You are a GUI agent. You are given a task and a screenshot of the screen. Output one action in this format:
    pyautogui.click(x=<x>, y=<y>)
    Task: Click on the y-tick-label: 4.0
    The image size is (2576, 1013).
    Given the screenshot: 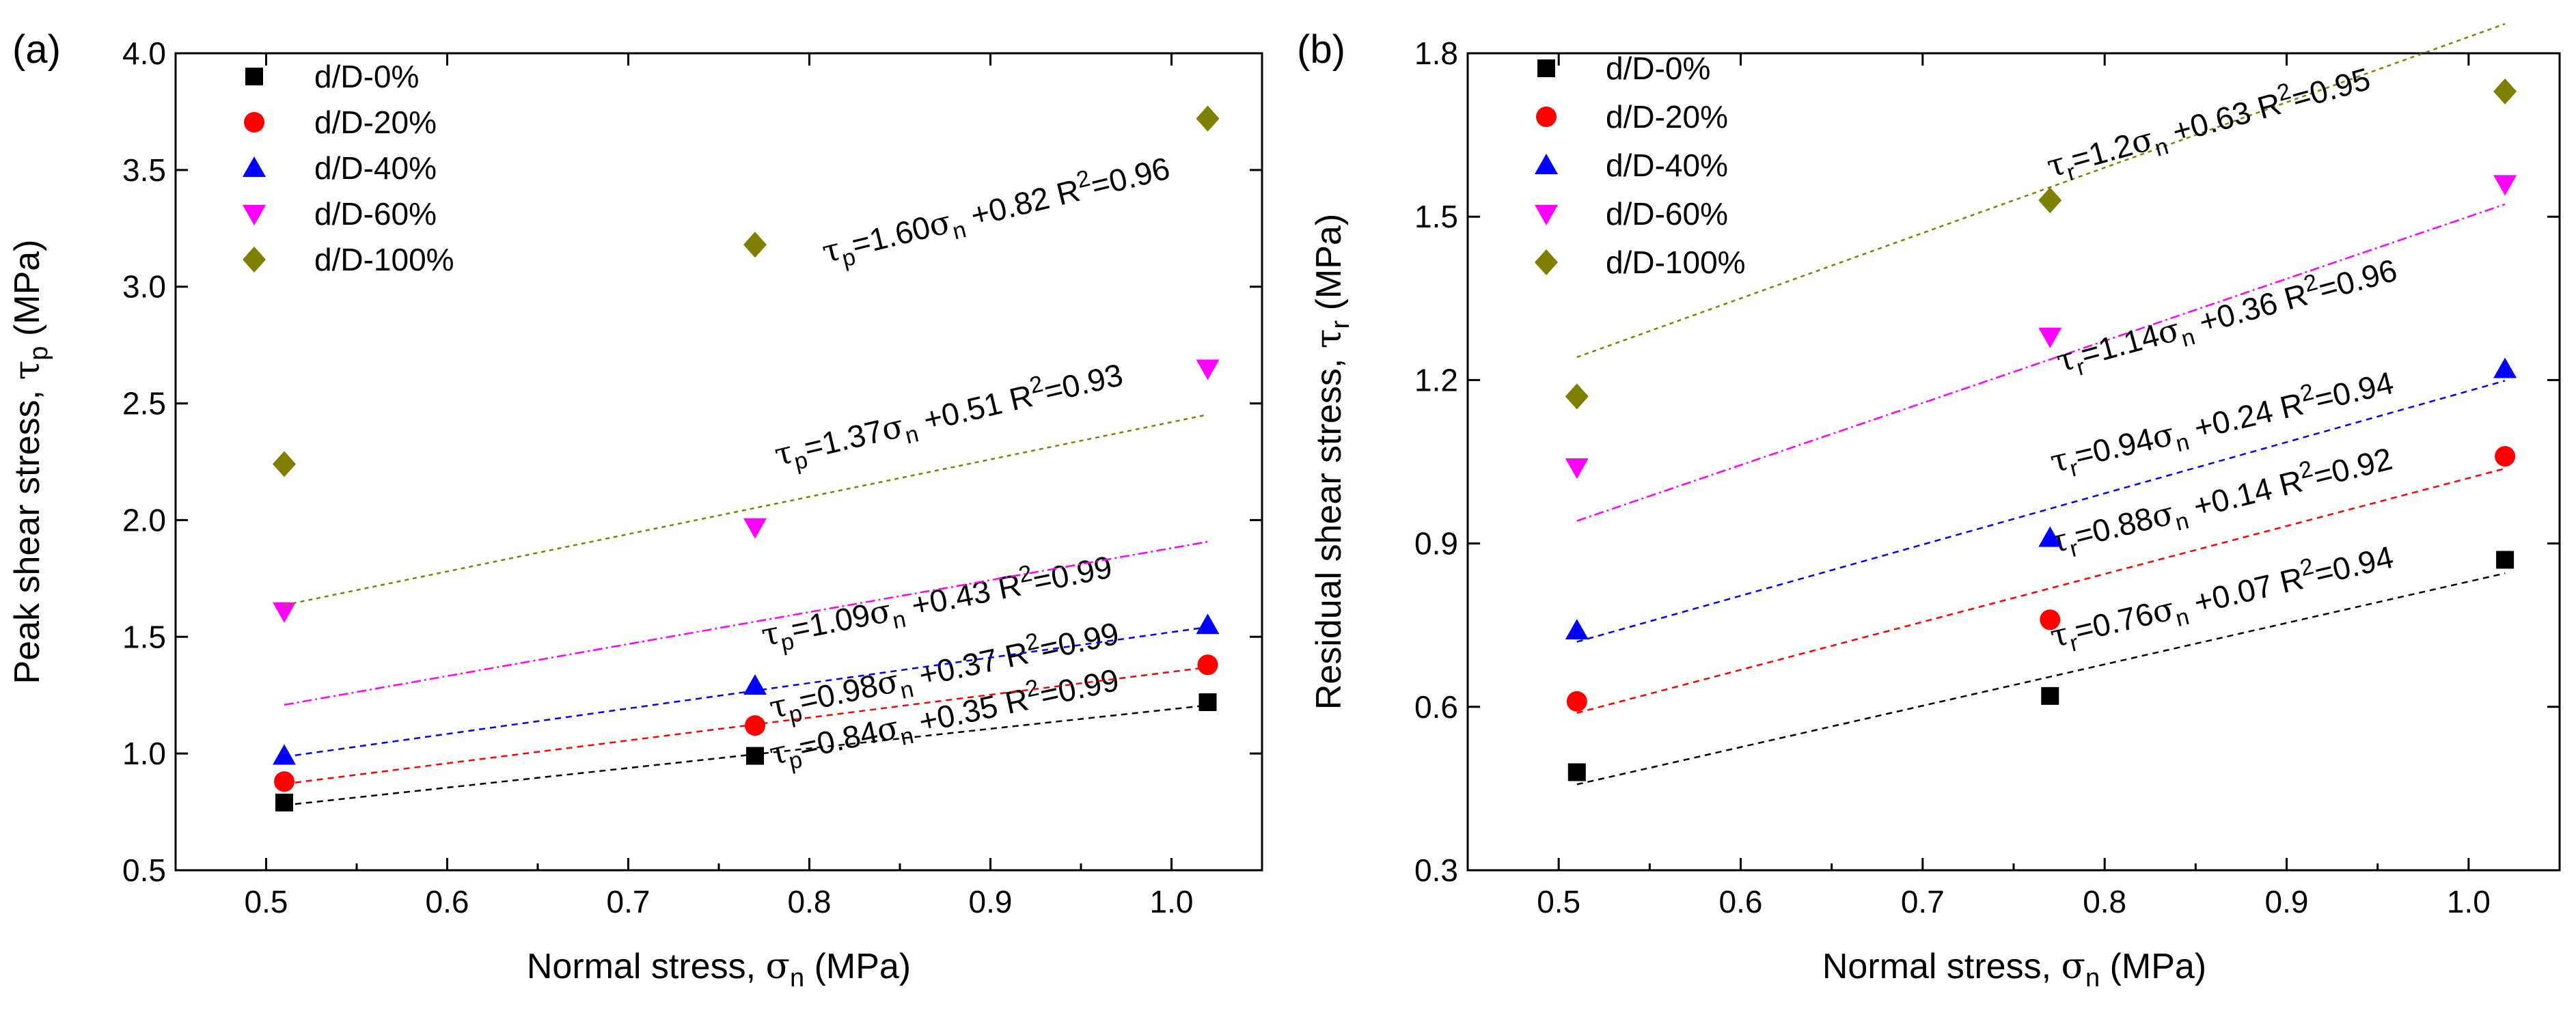 What is the action you would take?
    pyautogui.click(x=144, y=53)
    